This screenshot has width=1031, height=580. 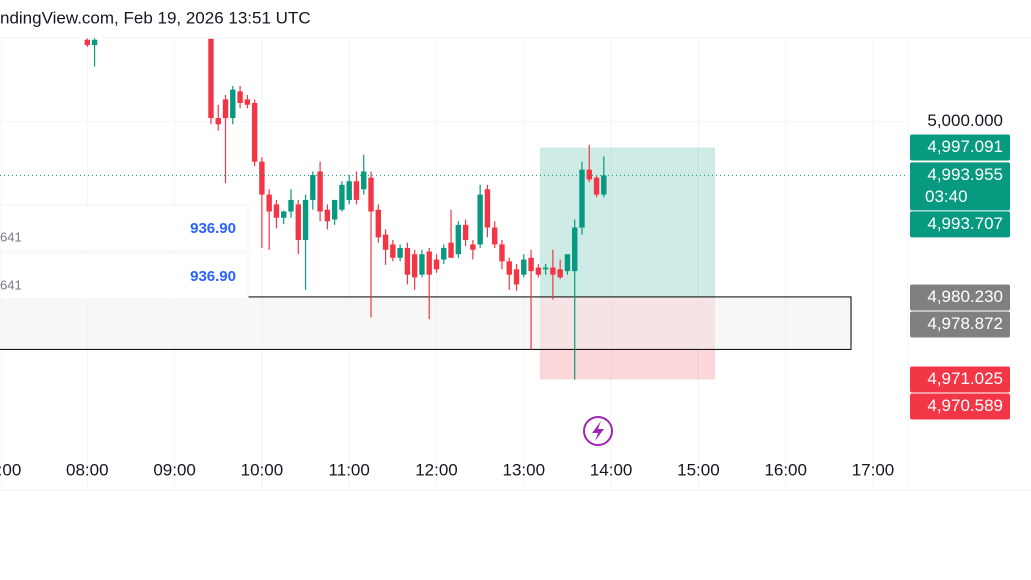 I want to click on x-tick-label: 15:00, so click(x=698, y=469).